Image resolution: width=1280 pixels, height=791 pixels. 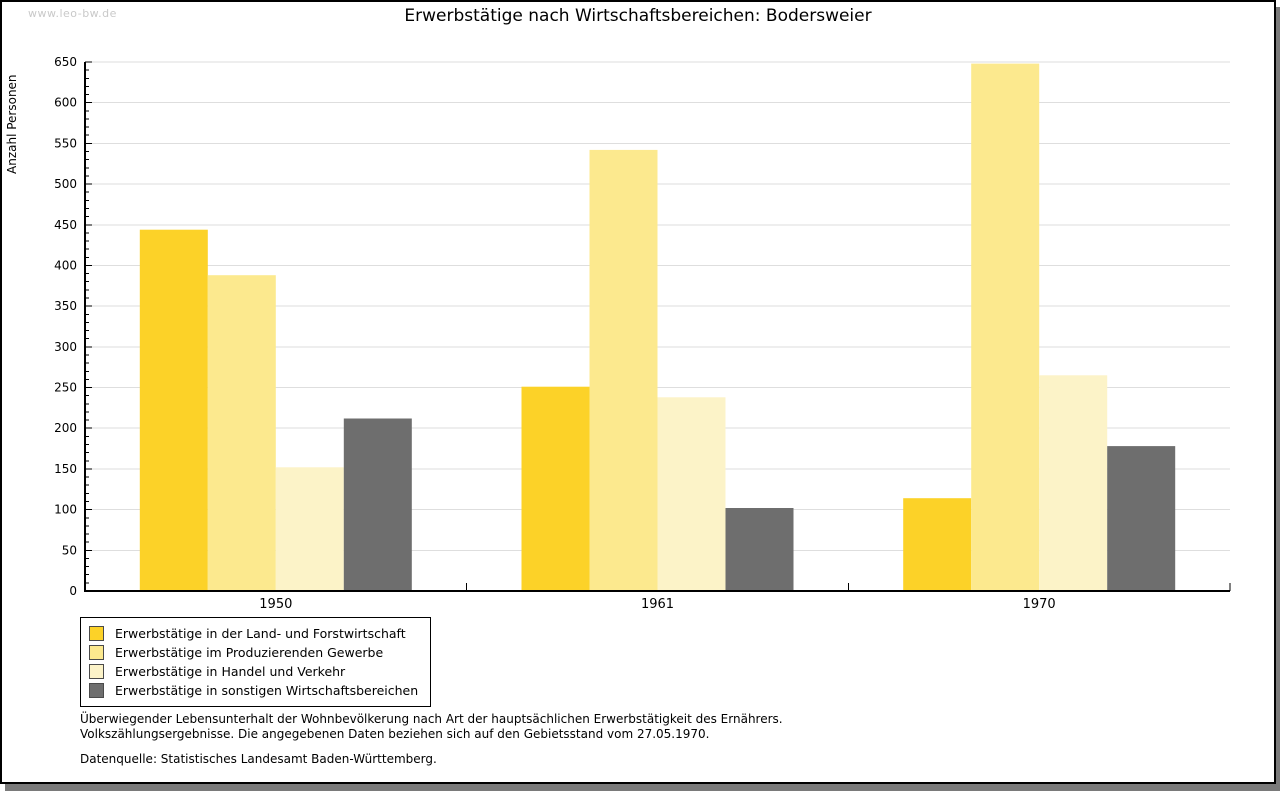 I want to click on y-tick-label: 350, so click(x=65, y=306).